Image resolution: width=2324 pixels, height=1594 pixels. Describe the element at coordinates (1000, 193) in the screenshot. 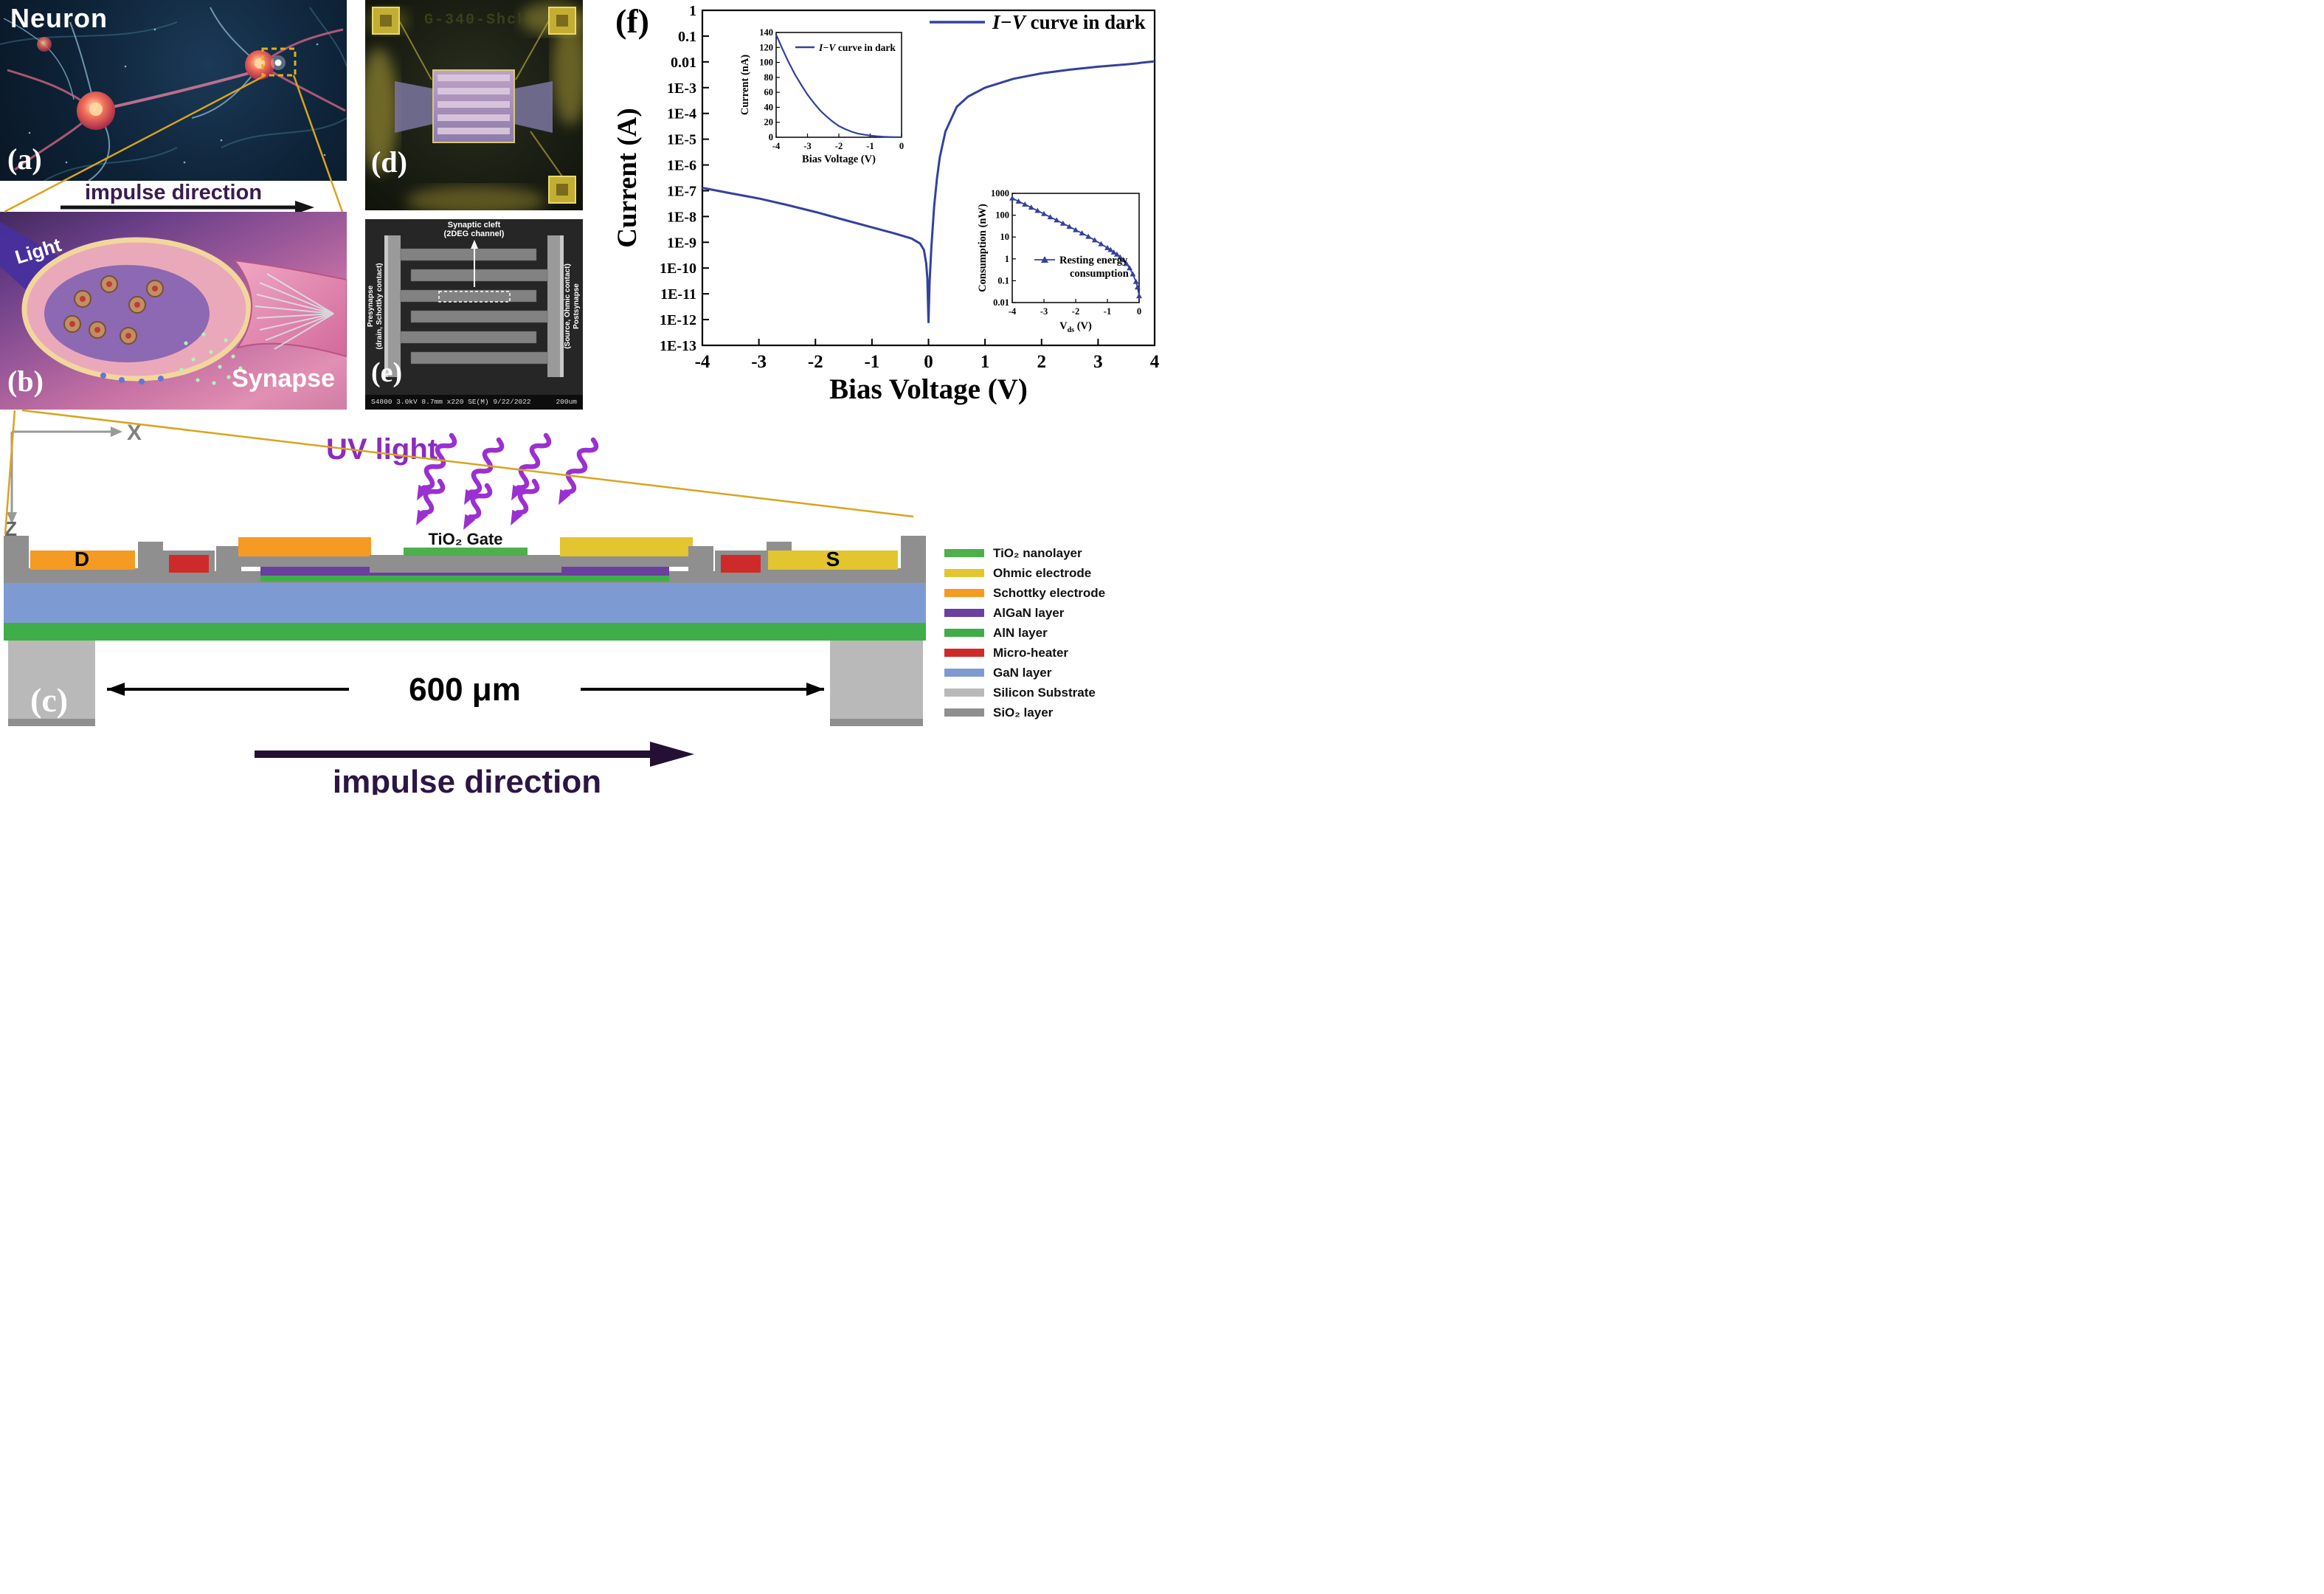

I see `svg-text: 1000` at that location.